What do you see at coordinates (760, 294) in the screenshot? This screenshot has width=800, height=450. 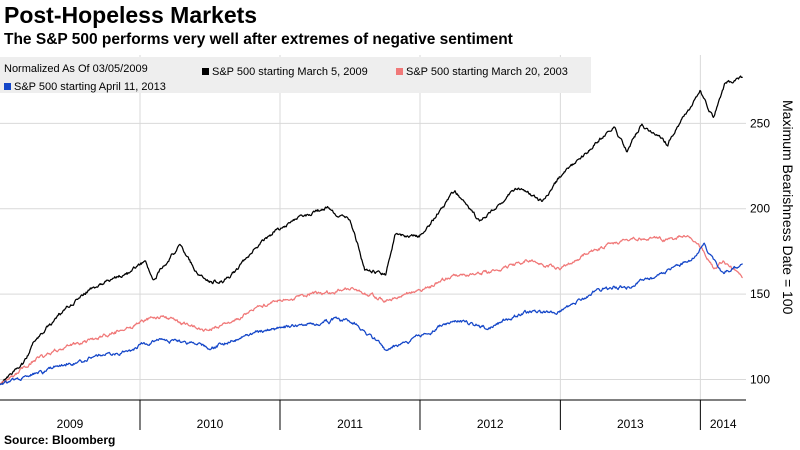 I see `y-tick-label: 150` at bounding box center [760, 294].